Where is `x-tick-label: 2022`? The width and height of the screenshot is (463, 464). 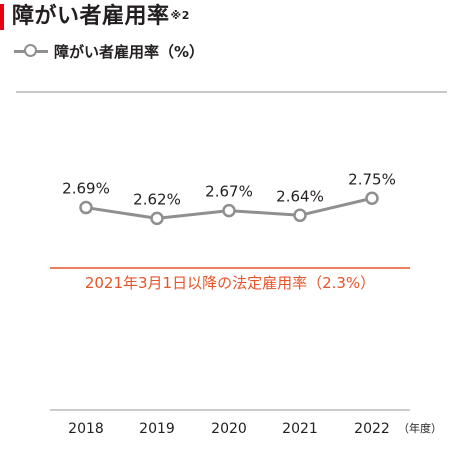 x-tick-label: 2022 is located at coordinates (372, 429).